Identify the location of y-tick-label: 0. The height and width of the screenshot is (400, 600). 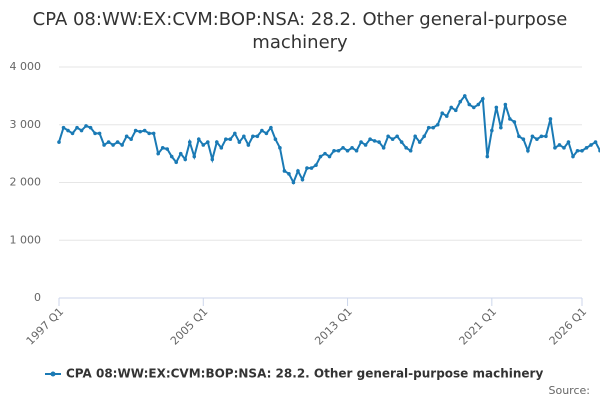
(37, 297).